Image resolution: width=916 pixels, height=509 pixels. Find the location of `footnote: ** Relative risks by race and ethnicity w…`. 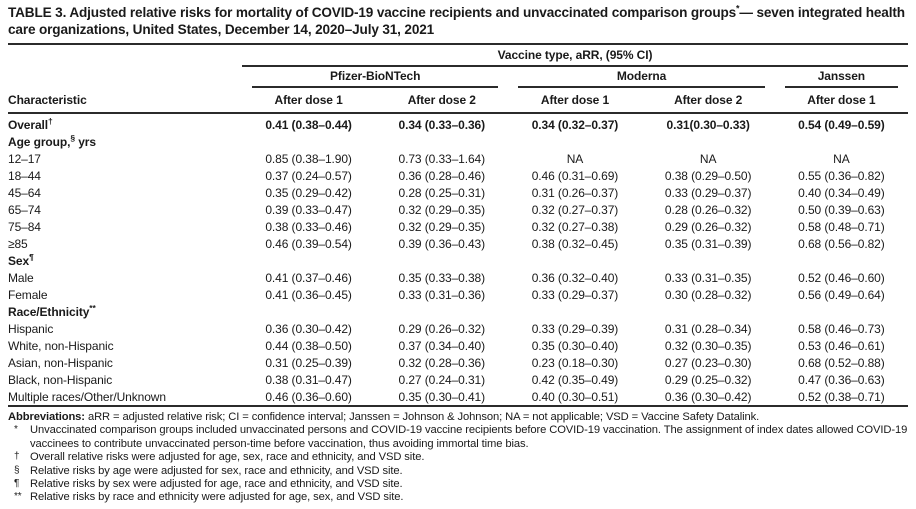

footnote: ** Relative risks by race and ethnicity w… is located at coordinates (458, 497).